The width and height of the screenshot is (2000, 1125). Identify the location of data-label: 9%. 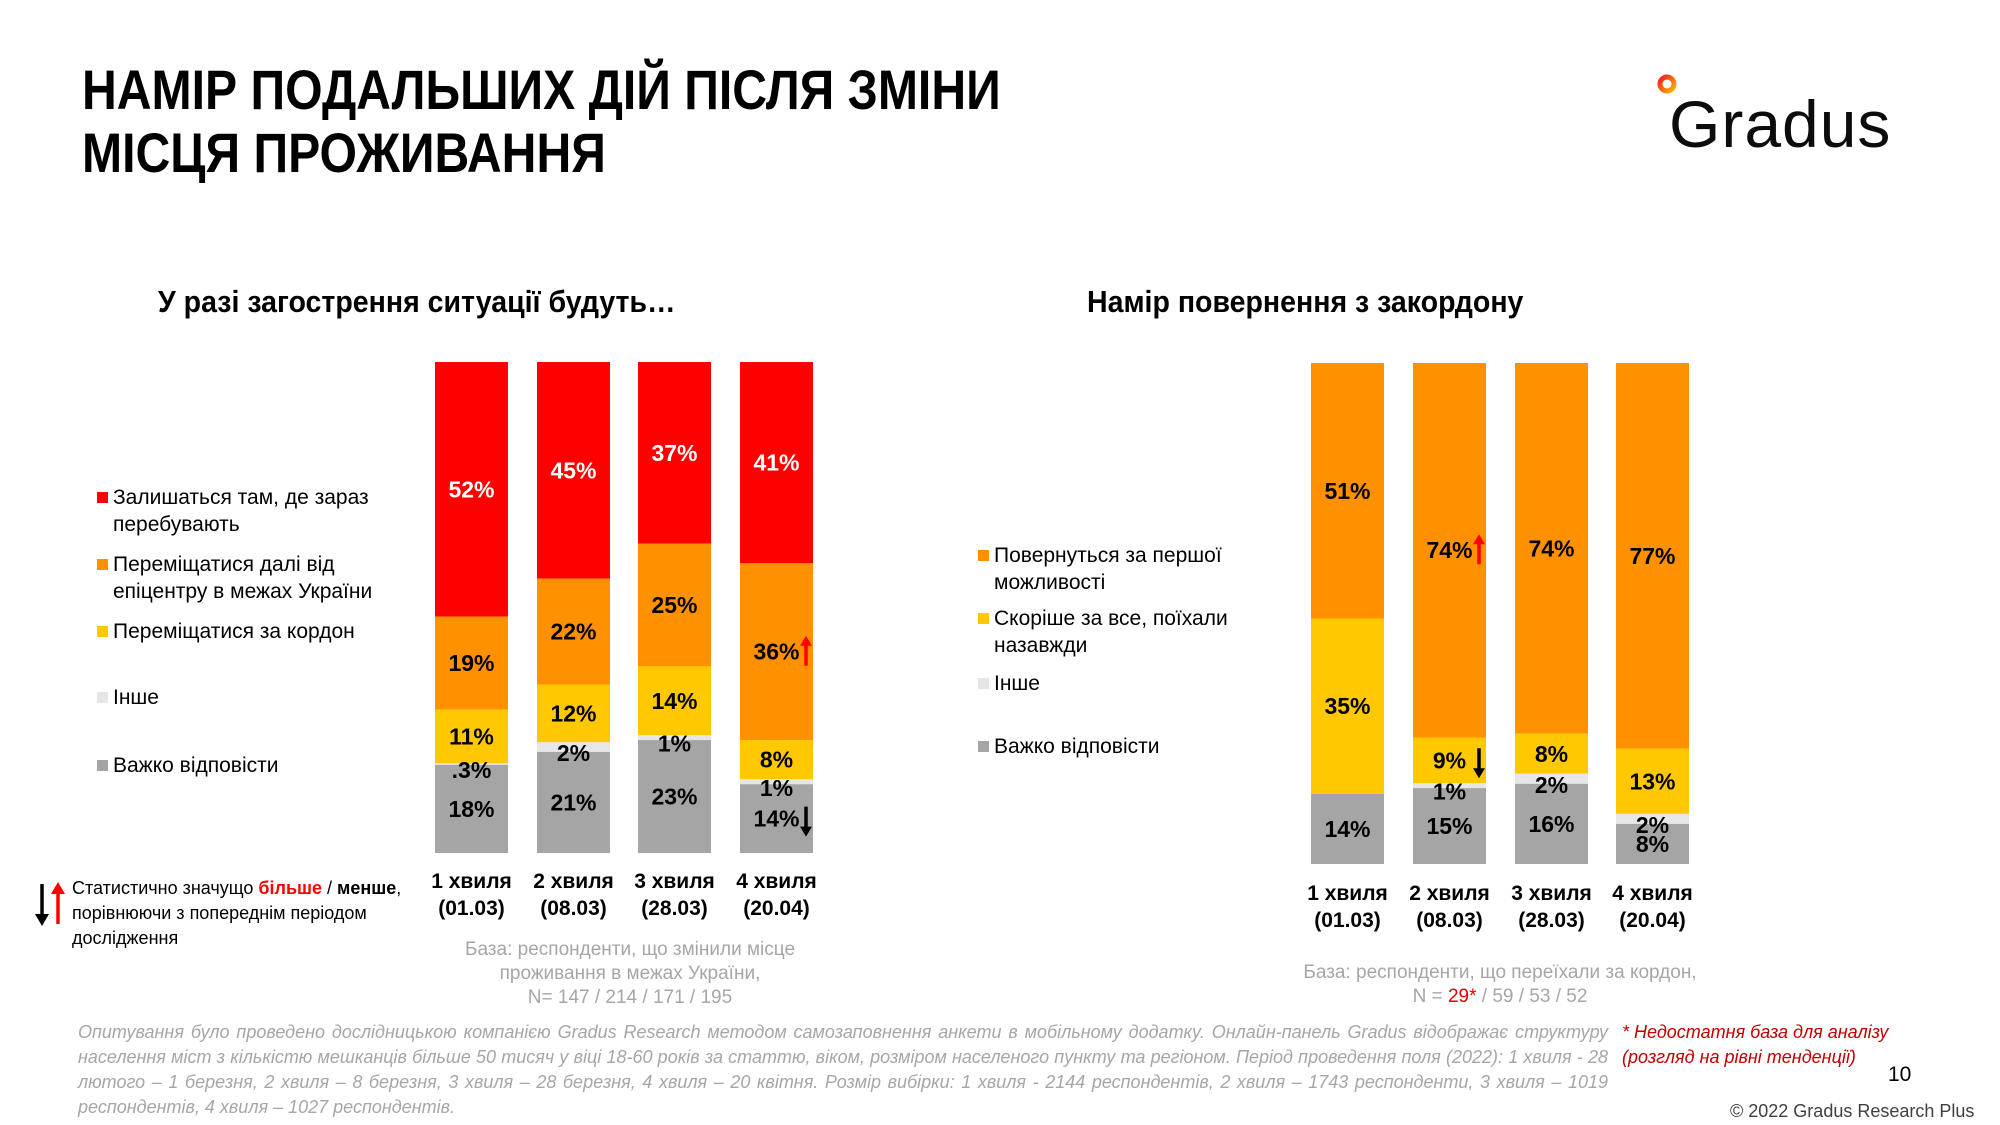
(1449, 760).